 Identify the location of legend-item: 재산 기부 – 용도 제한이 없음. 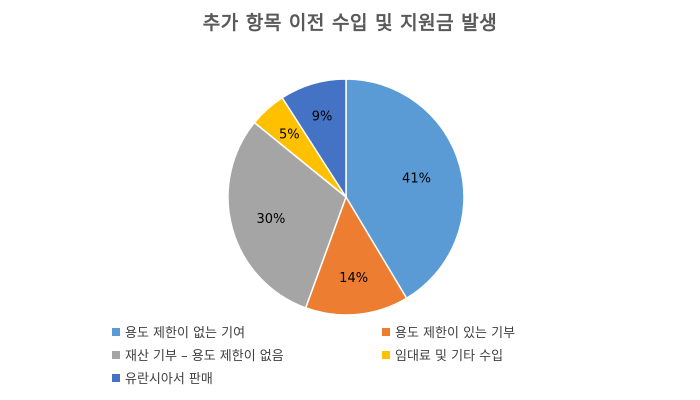
(198, 354).